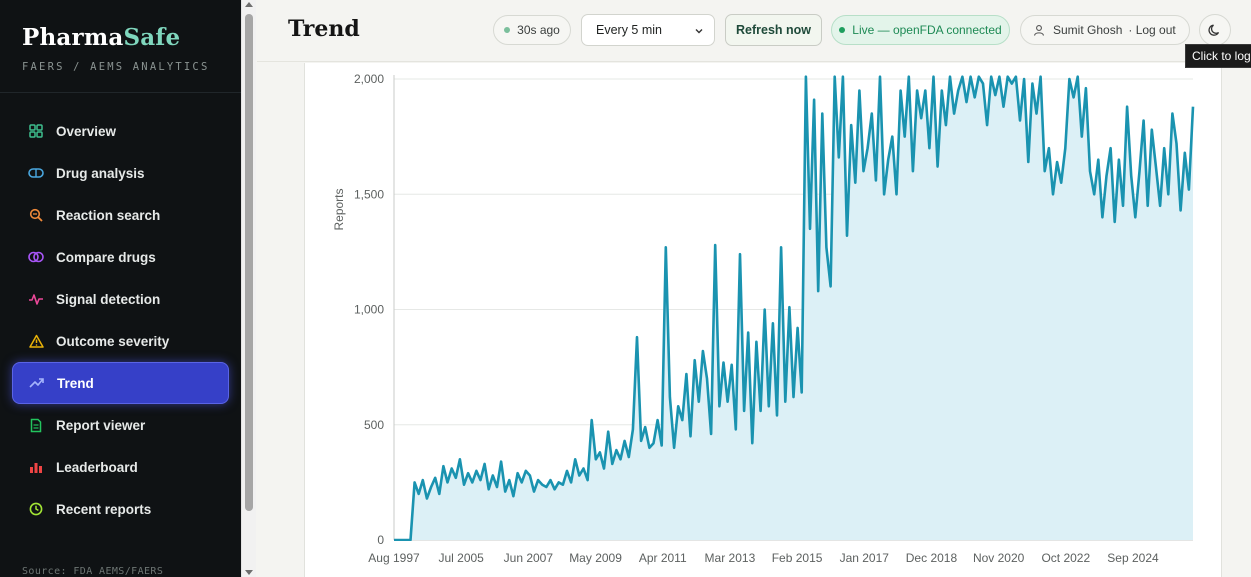 This screenshot has height=577, width=1251. Describe the element at coordinates (369, 79) in the screenshot. I see `y-tick-label: 2,000` at that location.